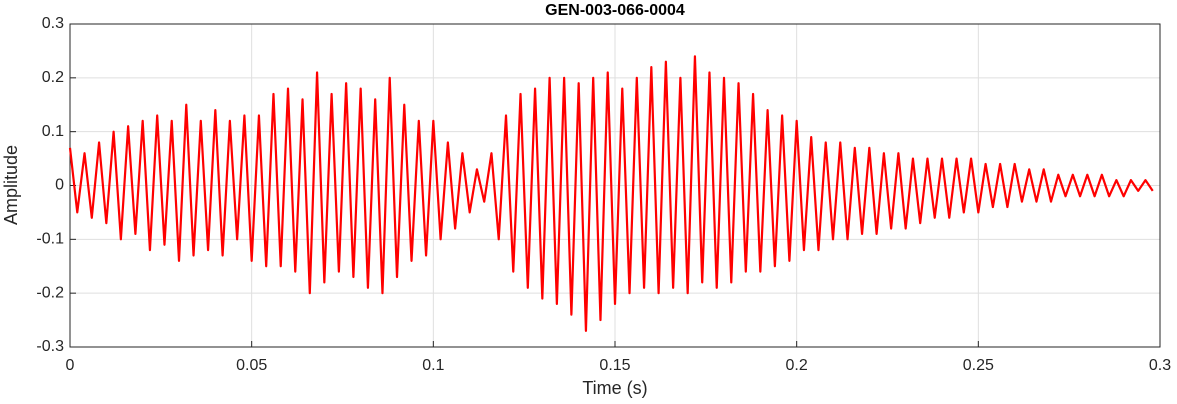 The height and width of the screenshot is (404, 1177). What do you see at coordinates (797, 365) in the screenshot?
I see `x-tick-label: 0.2` at bounding box center [797, 365].